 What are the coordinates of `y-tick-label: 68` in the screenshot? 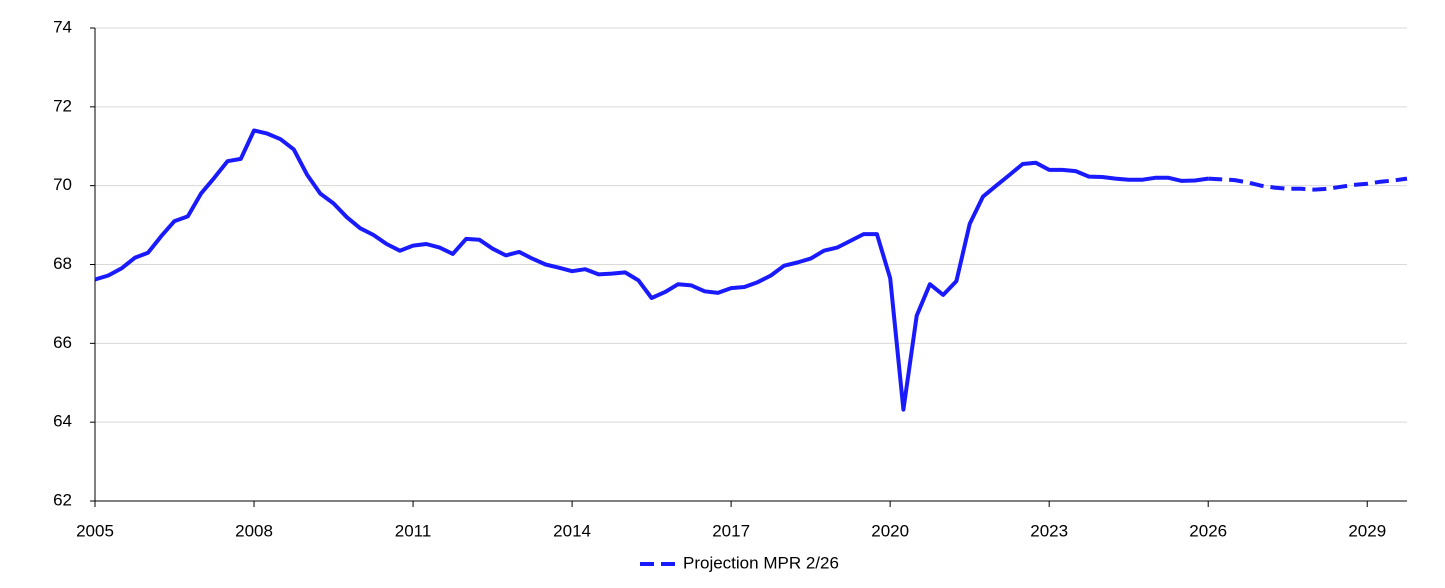 It's located at (62, 263).